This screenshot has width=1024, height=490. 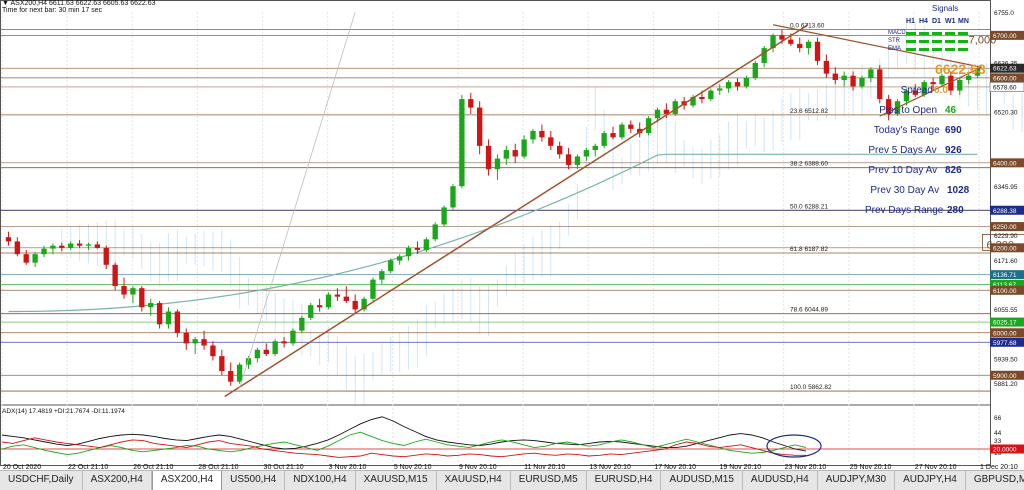 What do you see at coordinates (807, 26) in the screenshot?
I see `fib-level-label: 0.0 6713.60` at bounding box center [807, 26].